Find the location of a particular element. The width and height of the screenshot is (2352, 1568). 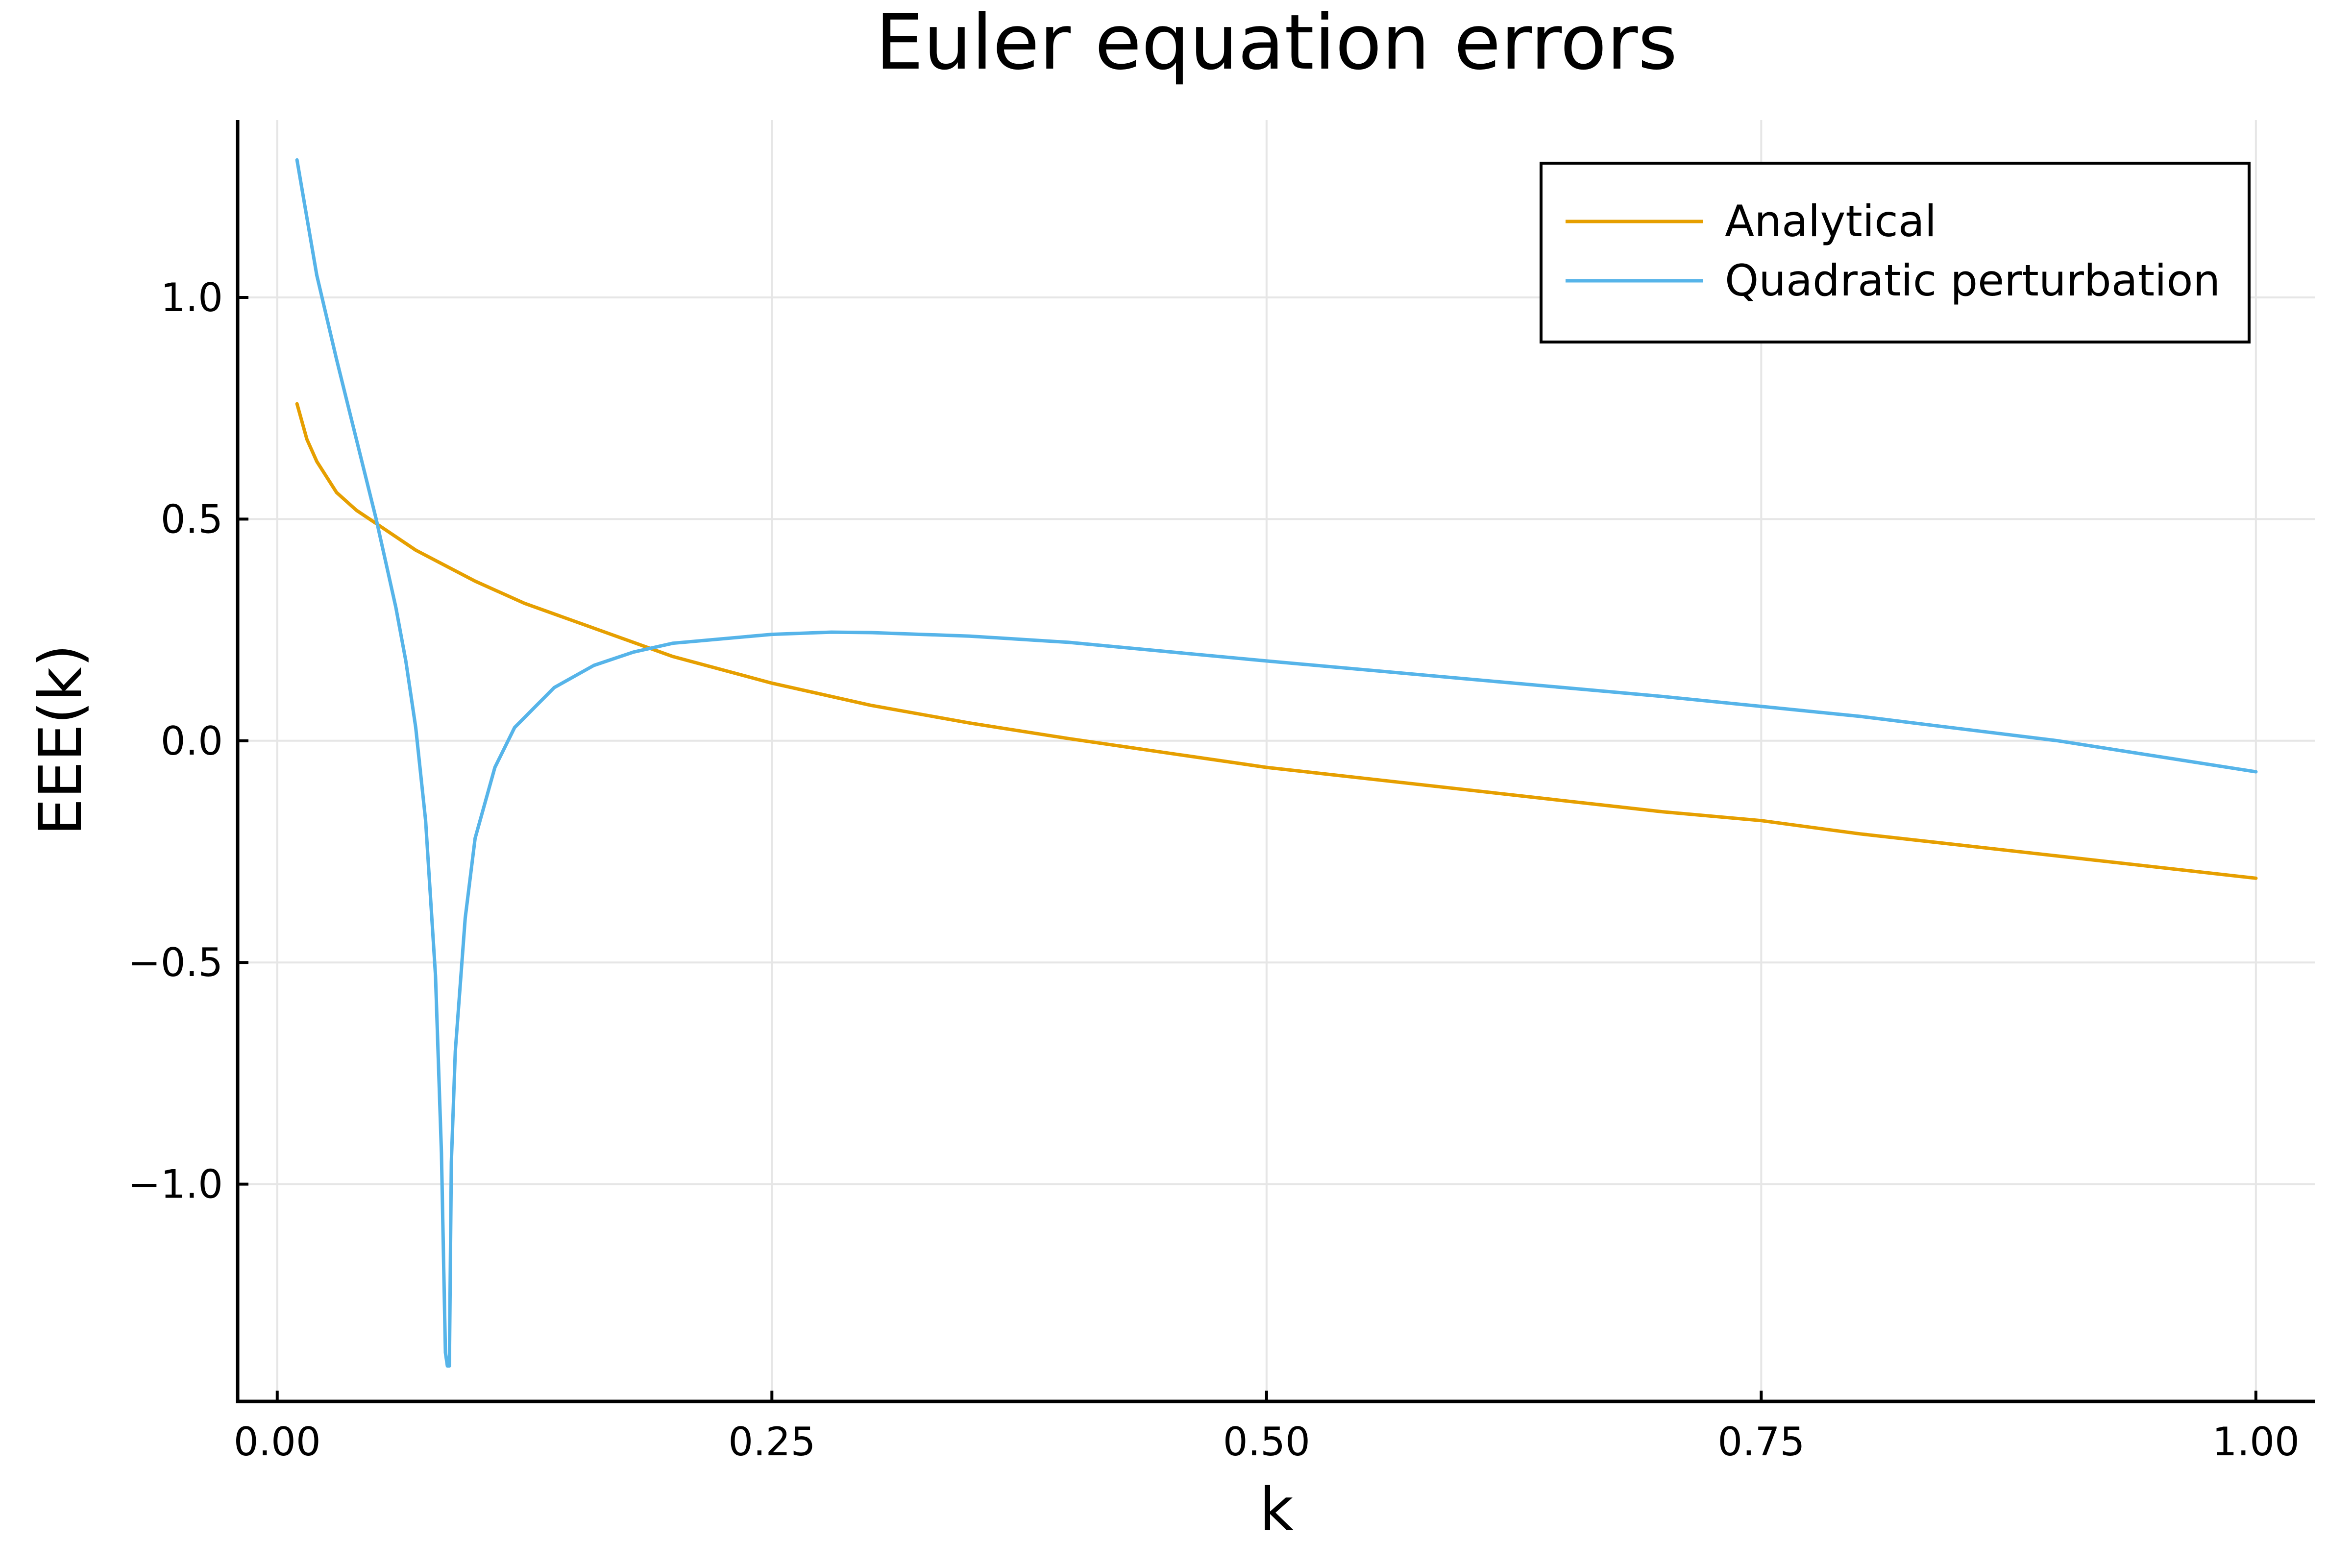

y-tick-label: 0.5 is located at coordinates (192, 519).